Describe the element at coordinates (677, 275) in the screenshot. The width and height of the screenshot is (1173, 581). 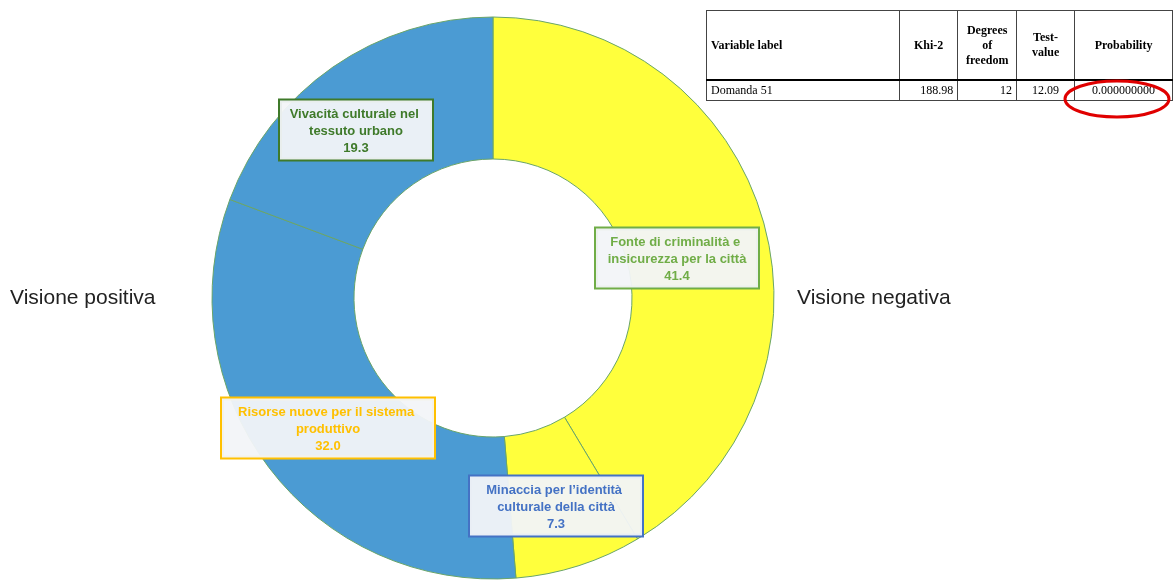
I see `data-label: 41.4` at that location.